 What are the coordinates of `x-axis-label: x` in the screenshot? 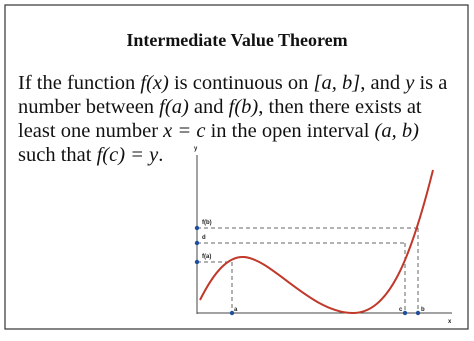 It's located at (450, 322).